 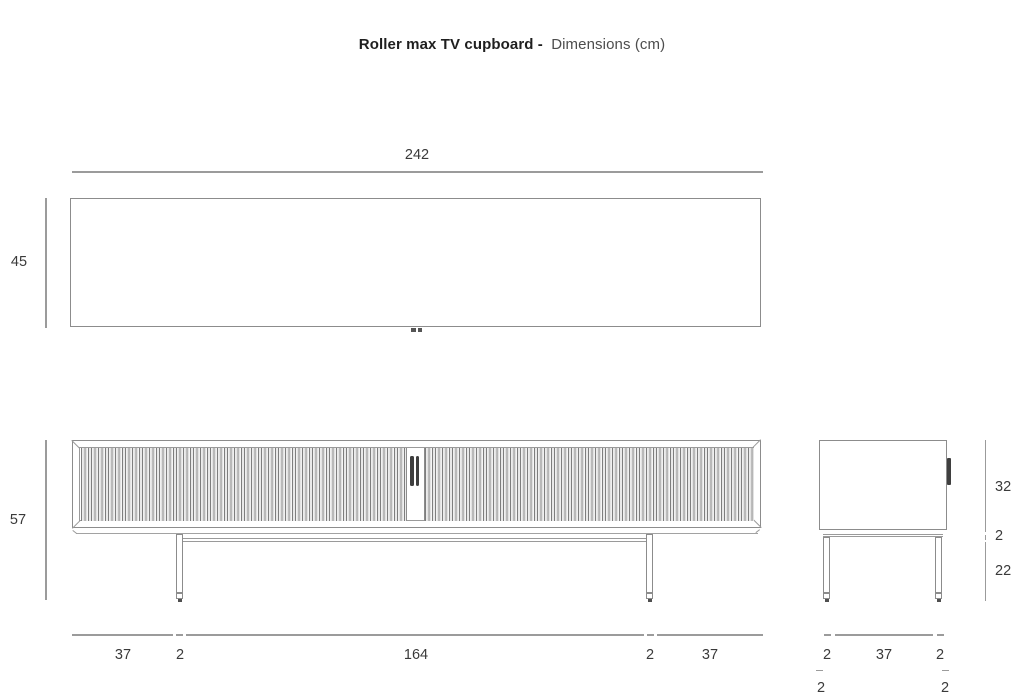 I want to click on side-leg-left, so click(x=826, y=564).